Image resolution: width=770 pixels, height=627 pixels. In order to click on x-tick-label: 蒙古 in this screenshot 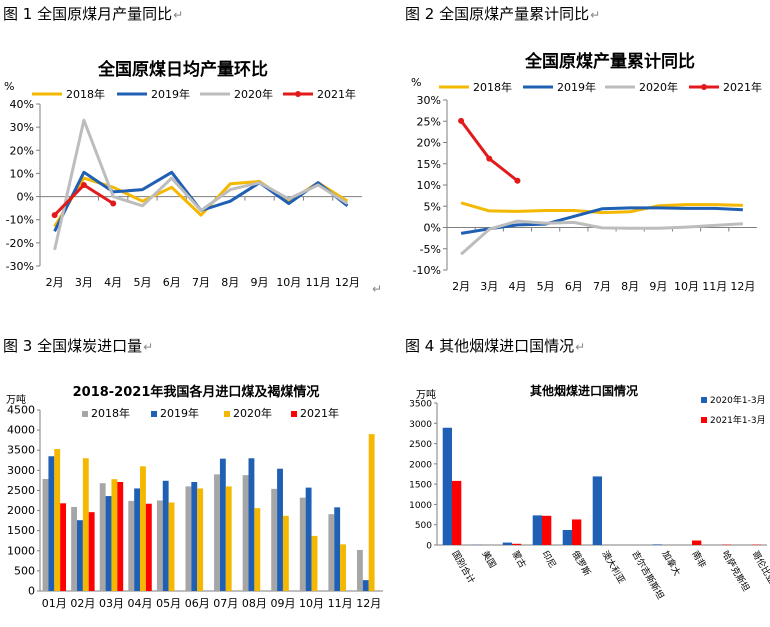, I will do `click(518, 560)`.